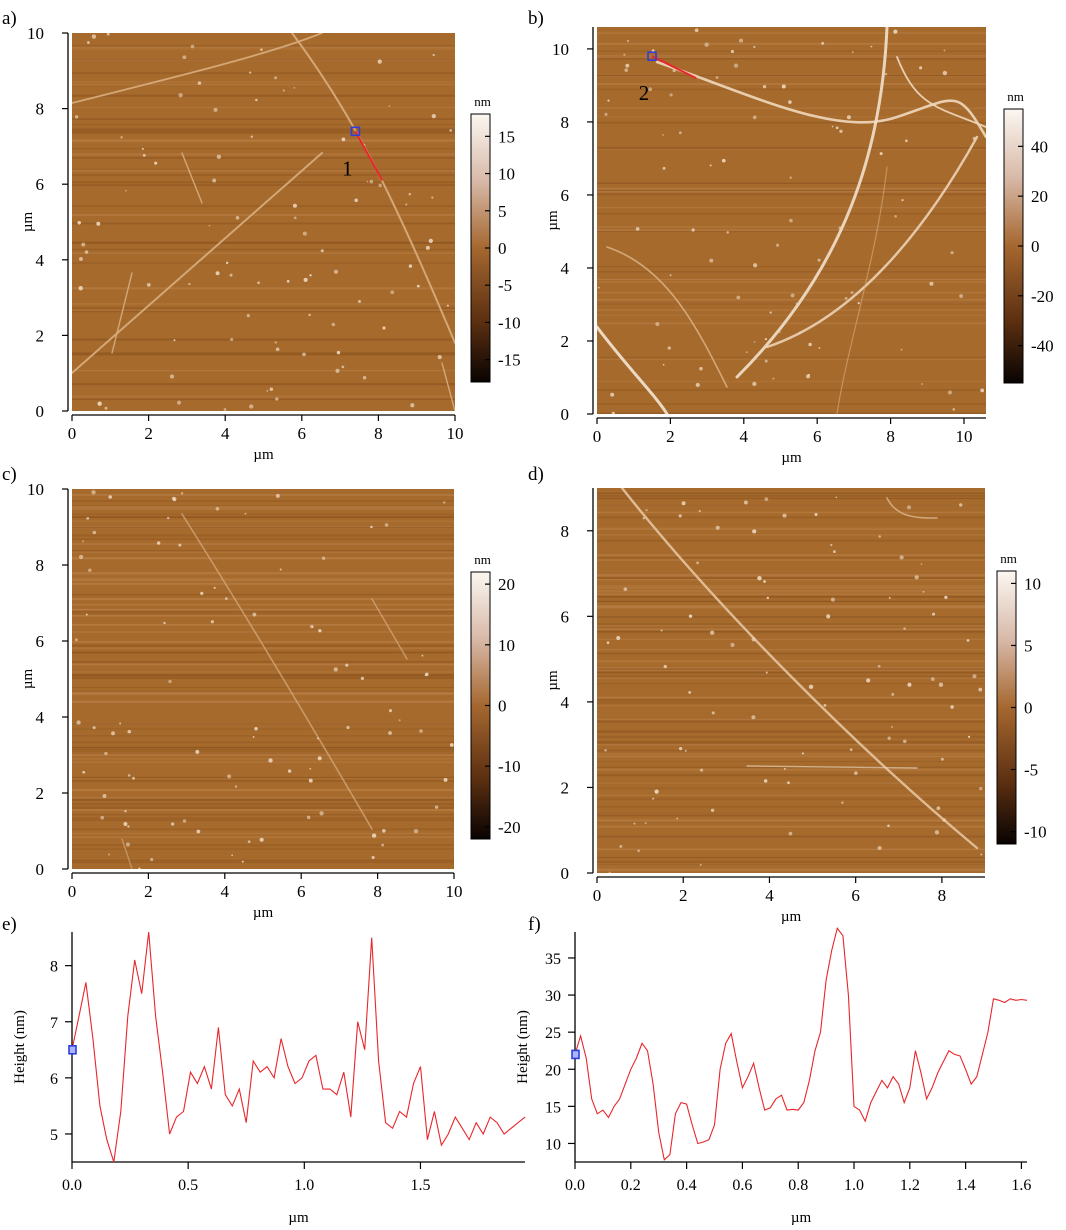 The height and width of the screenshot is (1230, 1066). Describe the element at coordinates (72, 1185) in the screenshot. I see `x-tick-label: 0.0` at that location.